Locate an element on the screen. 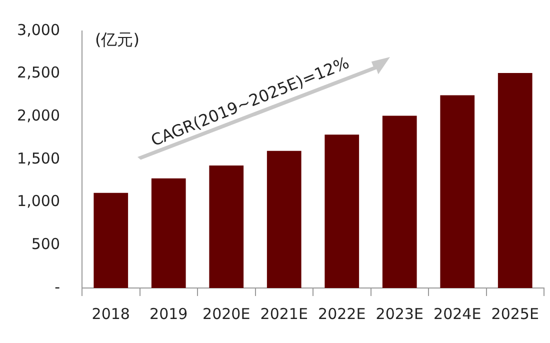 This screenshot has width=550, height=343. y-tick-label: 1,000 is located at coordinates (38, 201).